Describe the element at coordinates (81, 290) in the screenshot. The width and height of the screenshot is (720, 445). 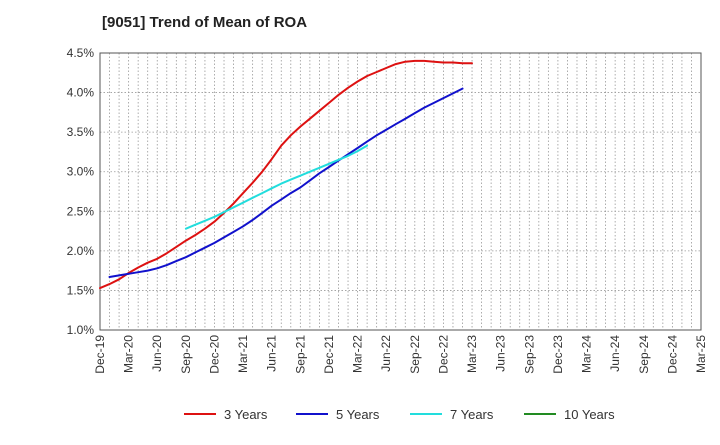
I see `y-tick-label: 1.5%` at that location.